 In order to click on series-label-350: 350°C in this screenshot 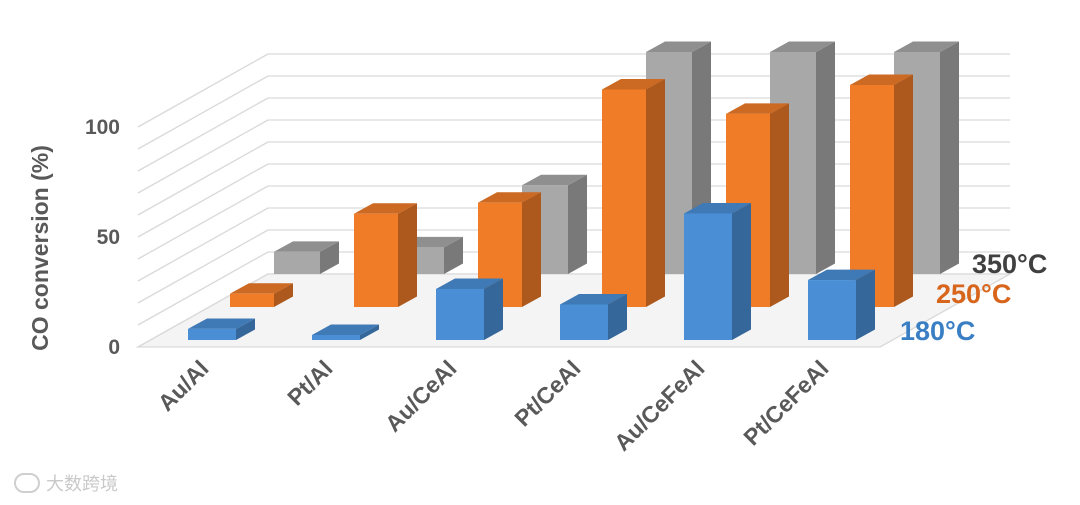, I will do `click(1009, 264)`.